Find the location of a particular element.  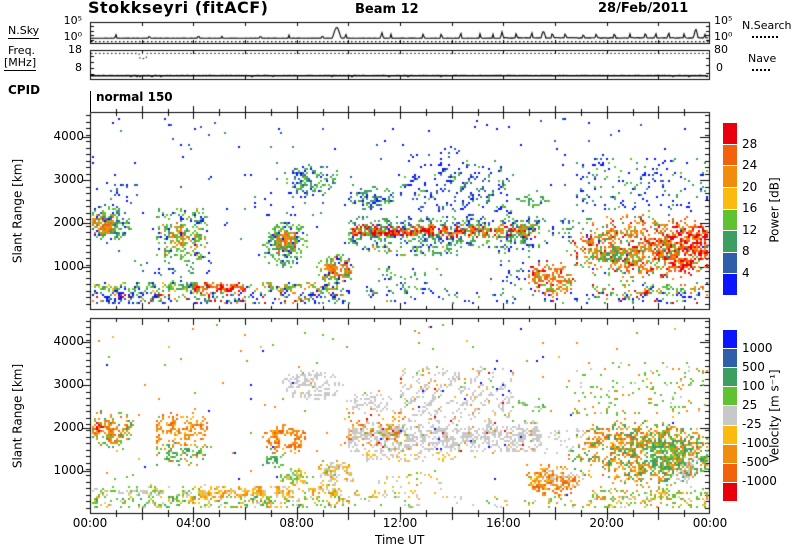

nsearch-label: N.Search is located at coordinates (767, 25).